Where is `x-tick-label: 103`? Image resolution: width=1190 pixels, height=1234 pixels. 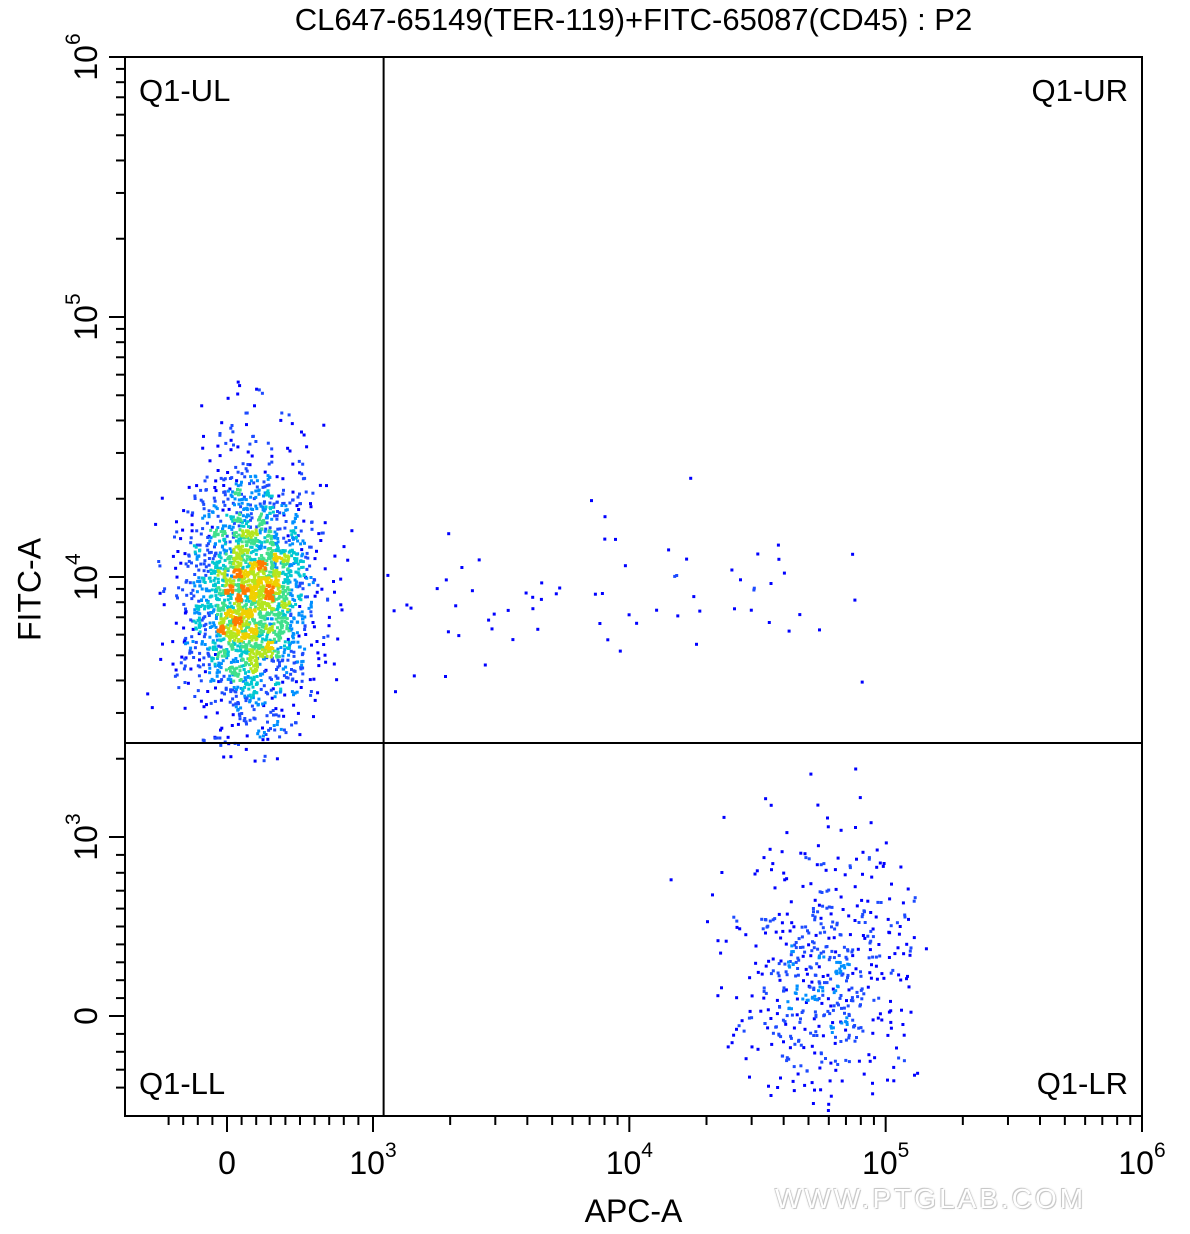
x-tick-label: 103 is located at coordinates (372, 1160).